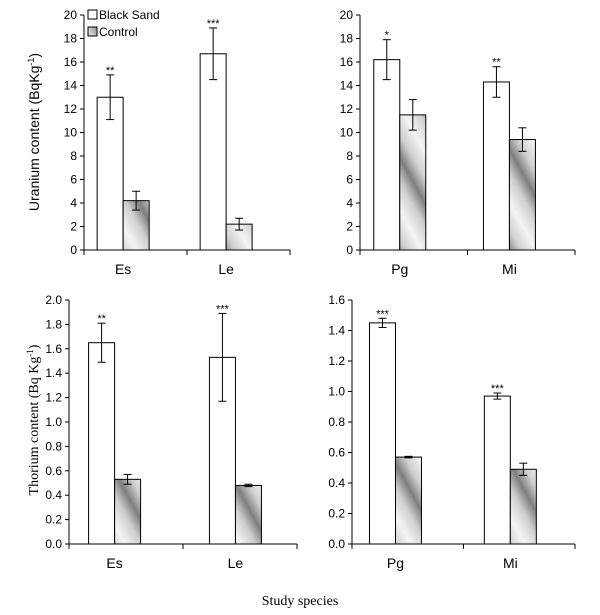  I want to click on legend-swatch-control, so click(92, 31).